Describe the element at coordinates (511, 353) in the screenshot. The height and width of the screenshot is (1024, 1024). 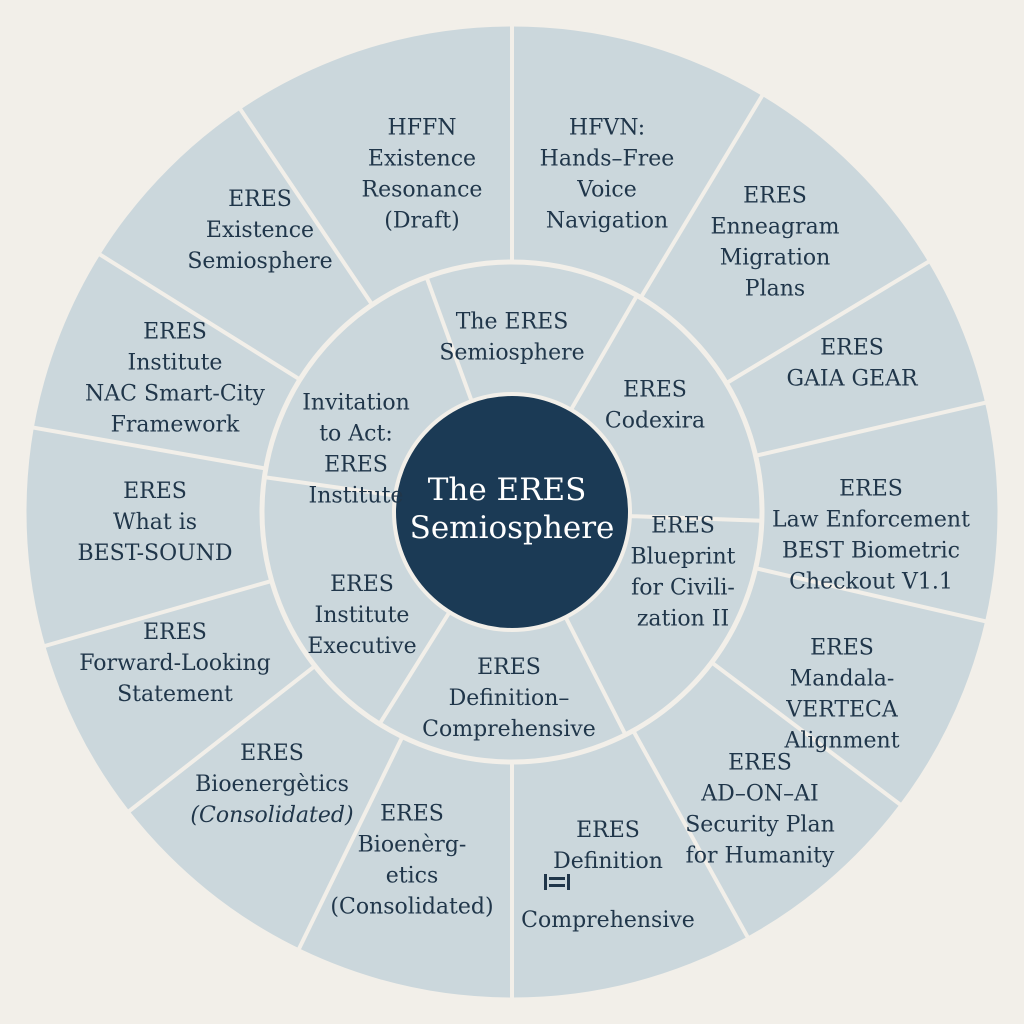
I see `inner-segment-label-line: Semiosphere` at that location.